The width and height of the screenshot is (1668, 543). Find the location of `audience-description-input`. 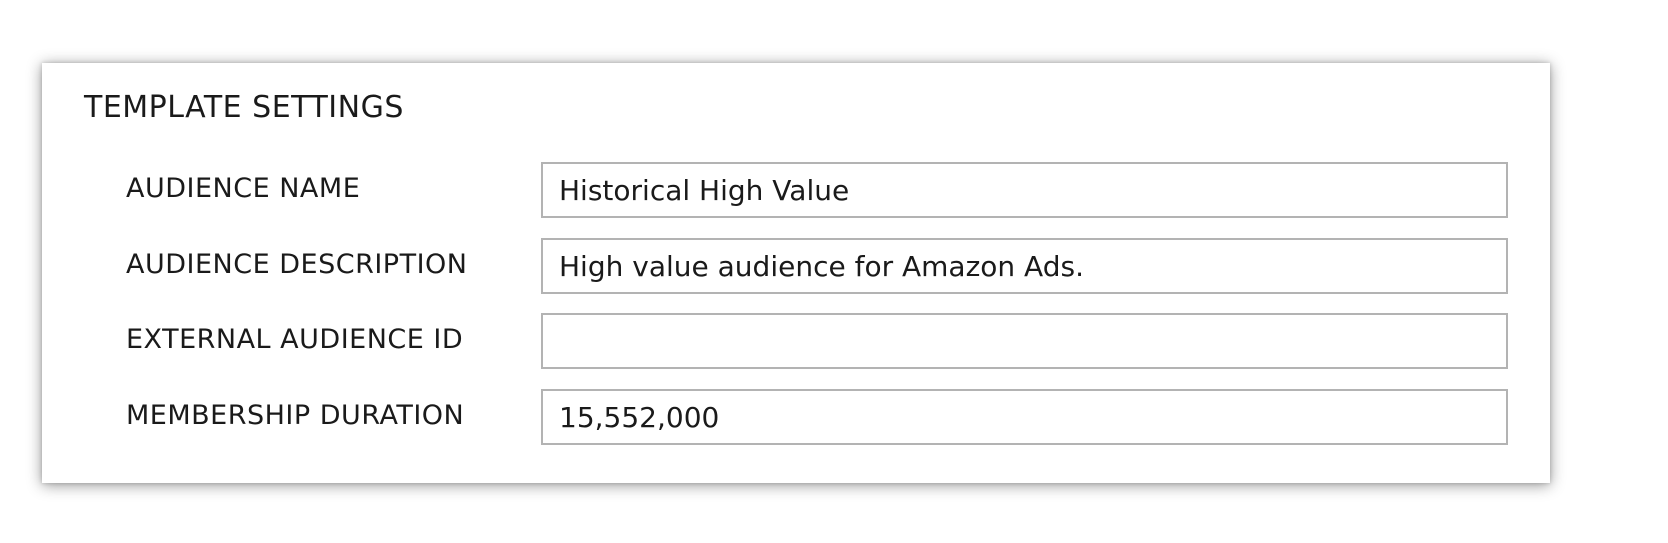

audience-description-input is located at coordinates (1024, 266).